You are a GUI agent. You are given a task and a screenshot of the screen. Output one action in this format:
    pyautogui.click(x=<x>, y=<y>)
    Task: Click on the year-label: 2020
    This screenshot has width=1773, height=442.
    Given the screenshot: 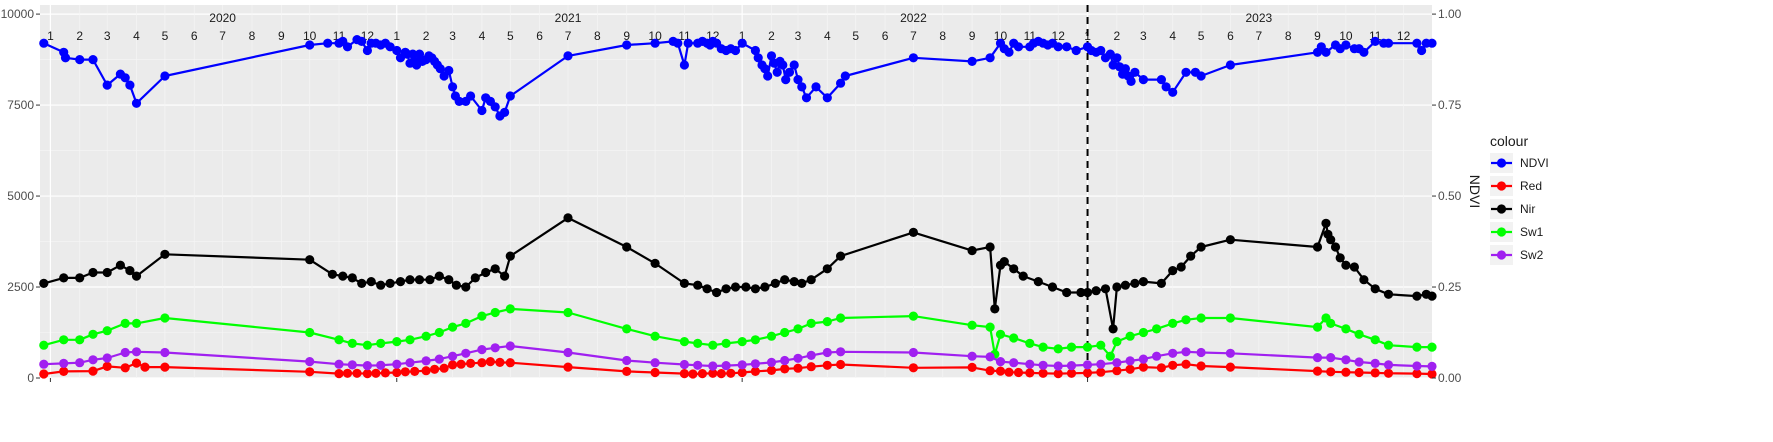 What is the action you would take?
    pyautogui.click(x=222, y=18)
    